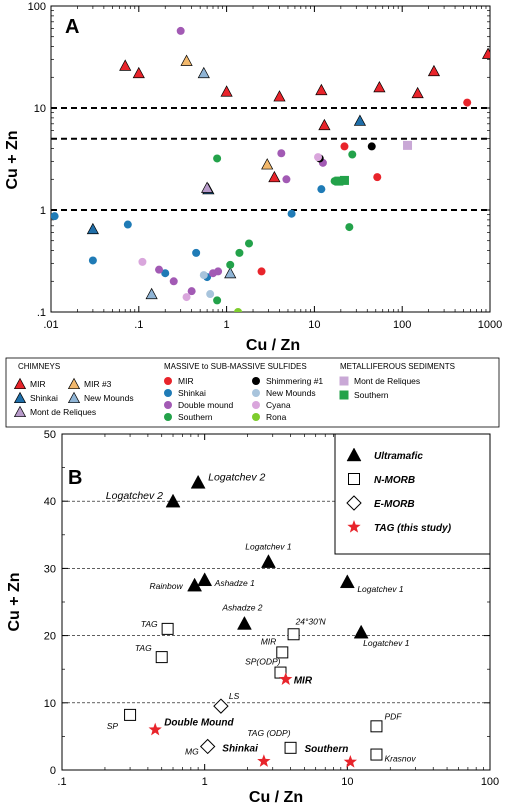 This screenshot has height=807, width=505. What do you see at coordinates (354, 526) in the screenshot?
I see `legend-tag-this-study-marker` at bounding box center [354, 526].